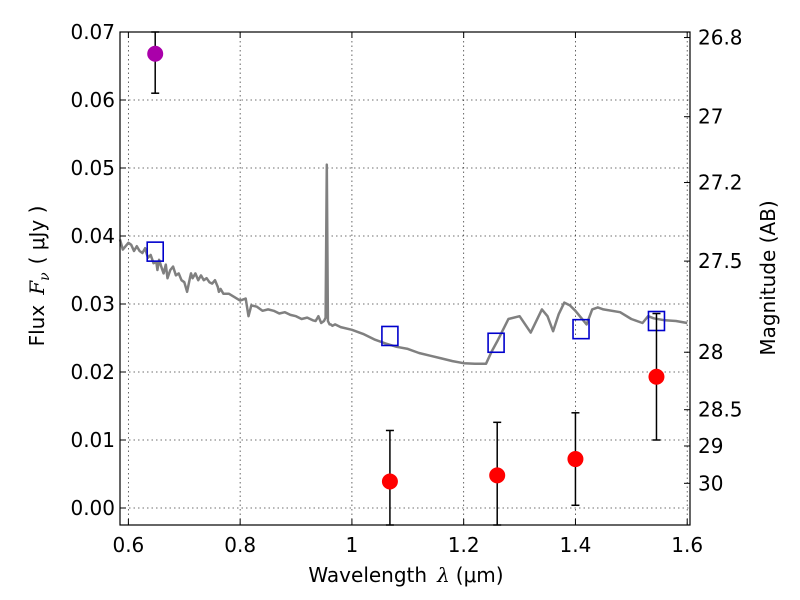 The width and height of the screenshot is (800, 600). What do you see at coordinates (576, 545) in the screenshot?
I see `x-tick-label: 1.4` at bounding box center [576, 545].